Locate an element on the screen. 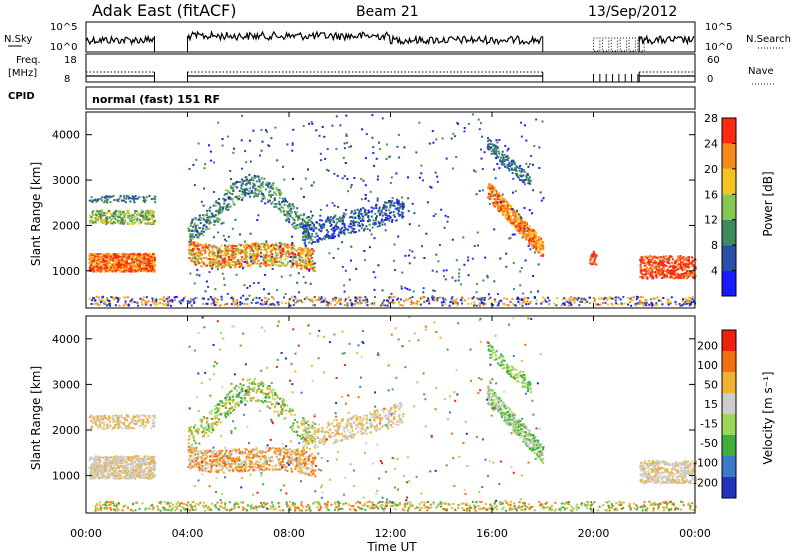 The height and width of the screenshot is (554, 800). radar-title: Adak East (fitACF) is located at coordinates (164, 10).